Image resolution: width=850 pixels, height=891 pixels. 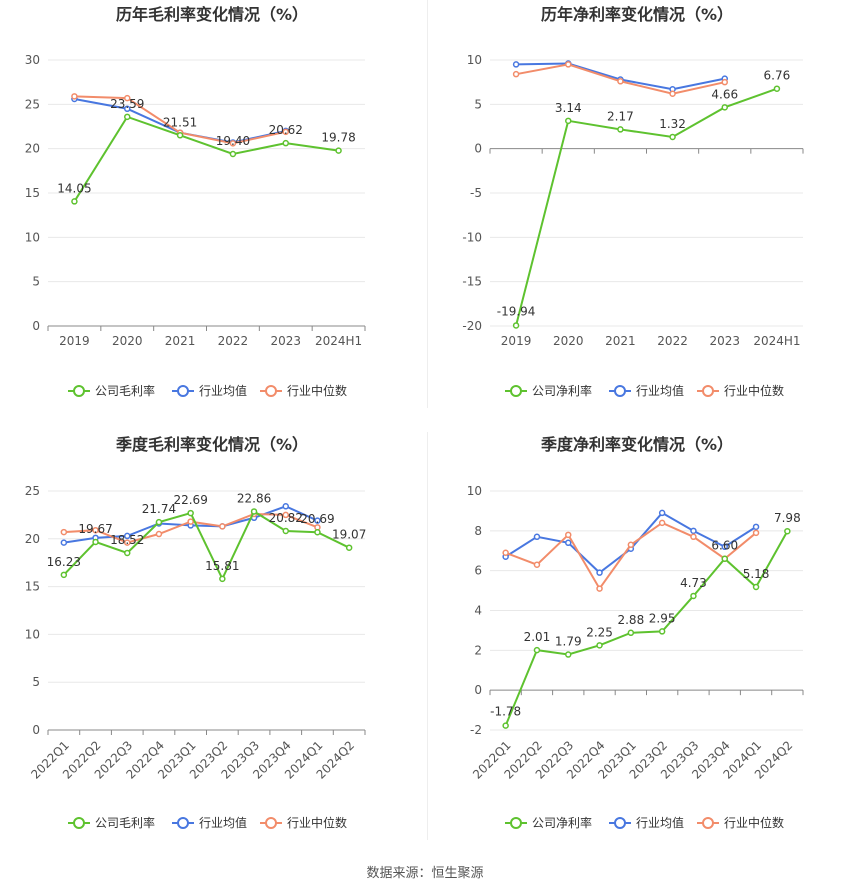 What do you see at coordinates (693, 583) in the screenshot?
I see `data-label: 4.73` at bounding box center [693, 583].